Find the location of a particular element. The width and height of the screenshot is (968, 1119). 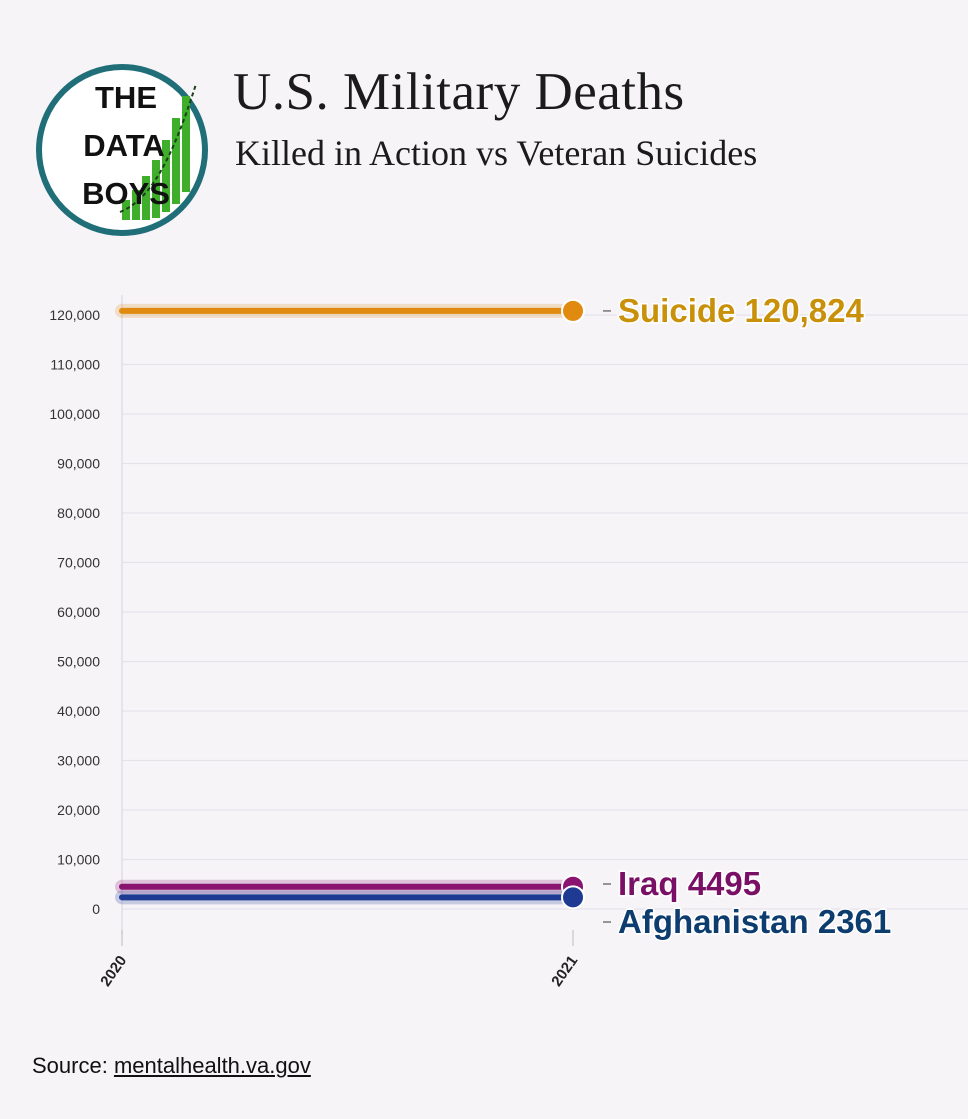

y-tick-label: 20,000 is located at coordinates (78, 810).